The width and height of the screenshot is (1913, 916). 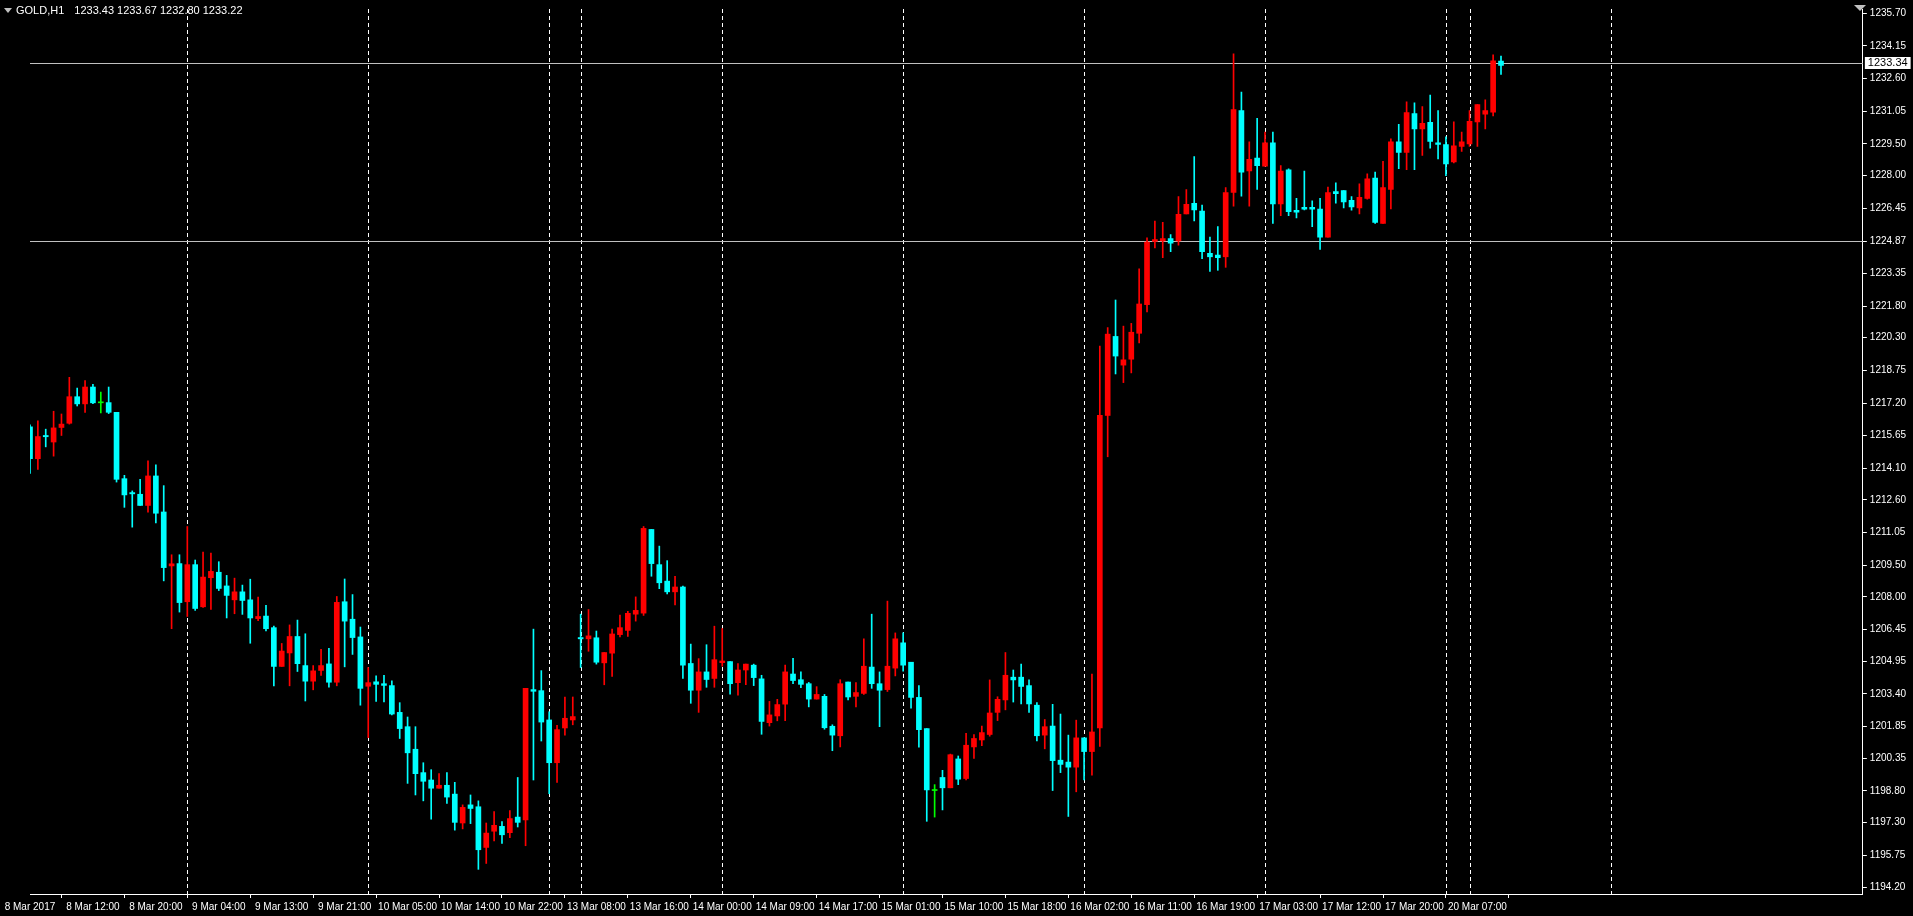 What do you see at coordinates (1477, 906) in the screenshot?
I see `x-tick-label: 20 Mar 07:00` at bounding box center [1477, 906].